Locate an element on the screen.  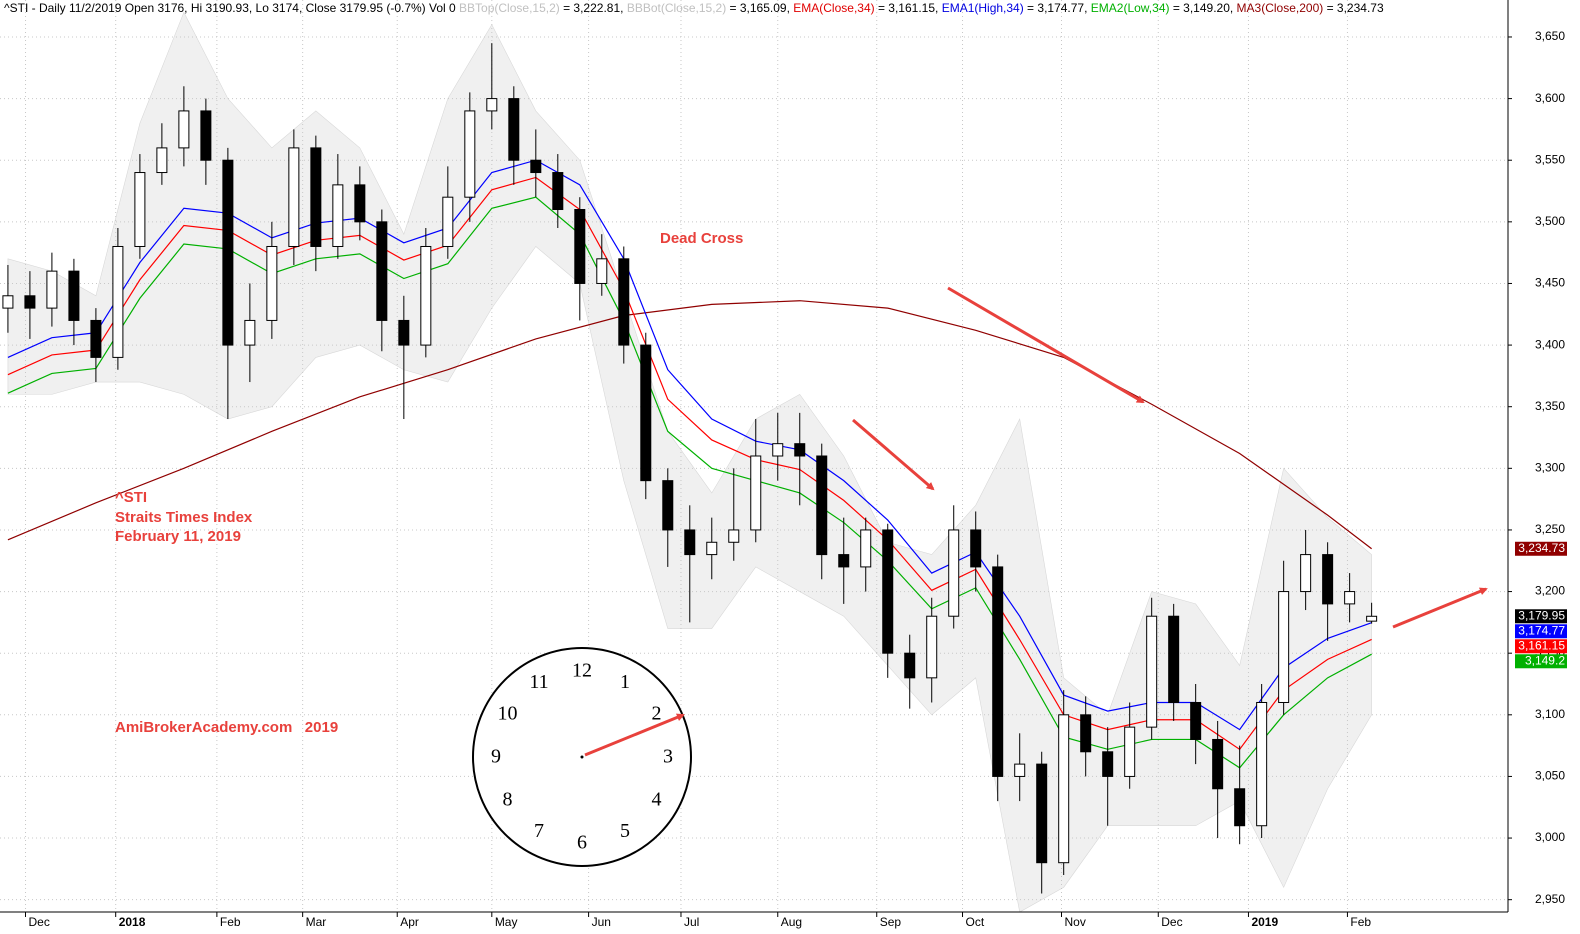
header-part: BBTop(Close,15,2) is located at coordinates (509, 8).